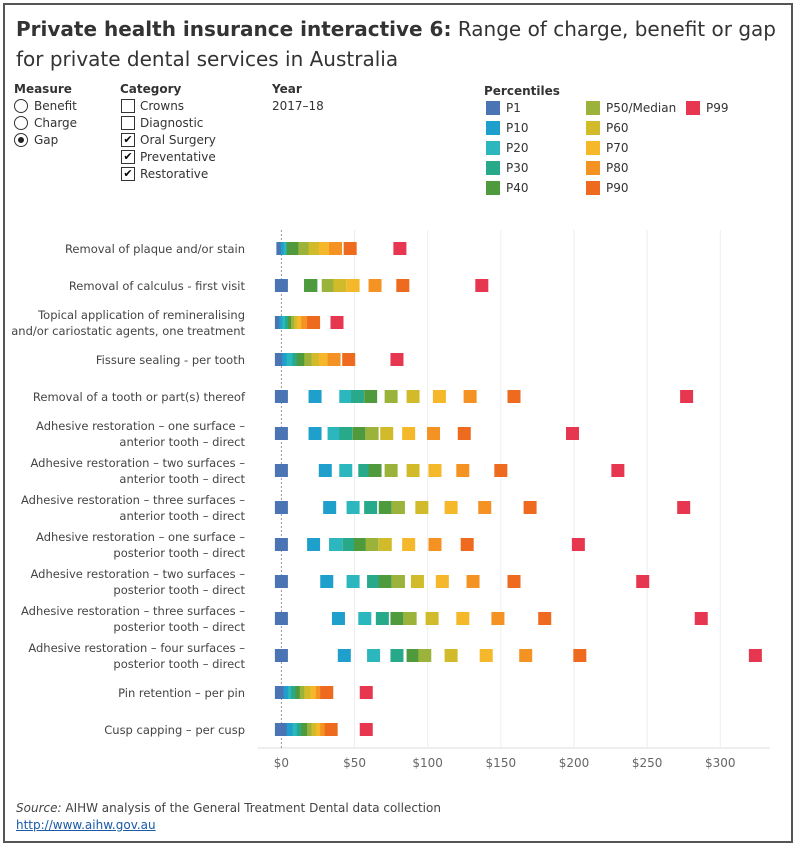  What do you see at coordinates (46, 140) in the screenshot?
I see `radio-label: Gap` at bounding box center [46, 140].